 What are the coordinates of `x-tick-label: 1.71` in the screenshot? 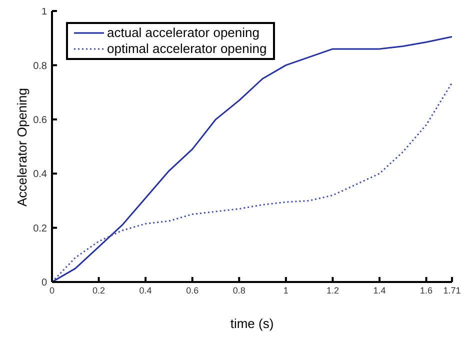 It's located at (452, 290).